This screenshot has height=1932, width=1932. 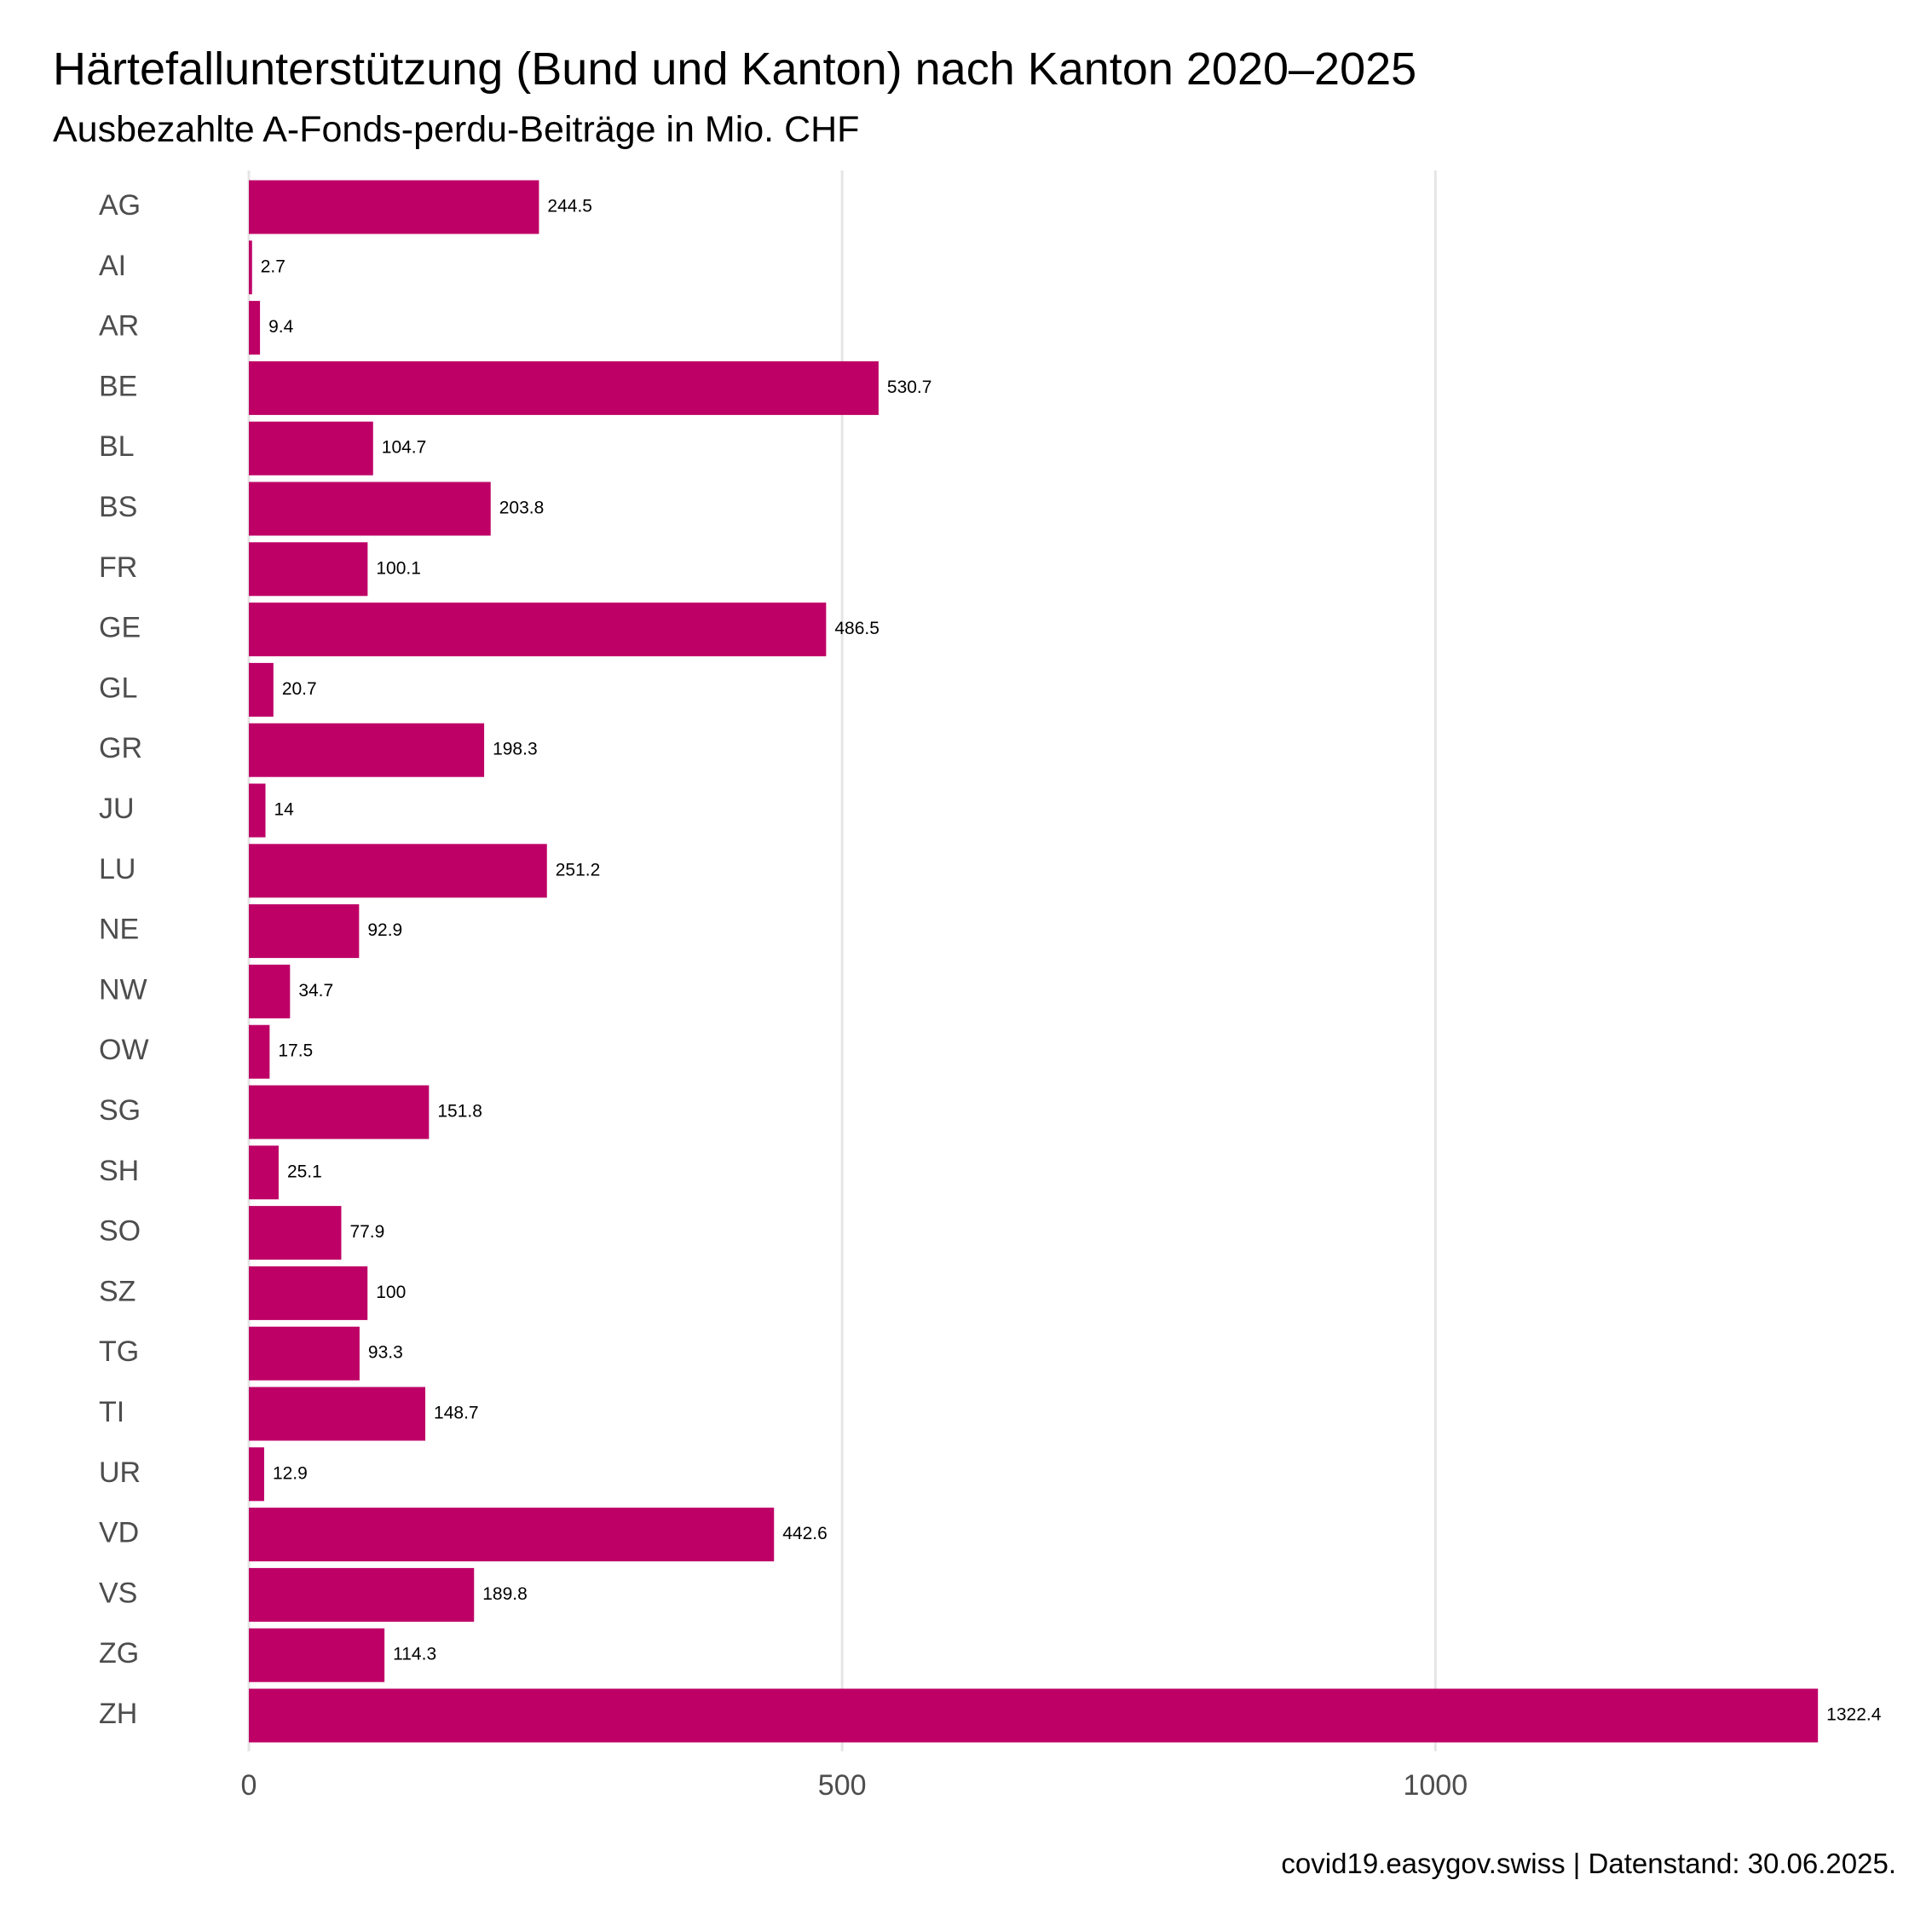 I want to click on value-label-ne: 92.9, so click(x=384, y=930).